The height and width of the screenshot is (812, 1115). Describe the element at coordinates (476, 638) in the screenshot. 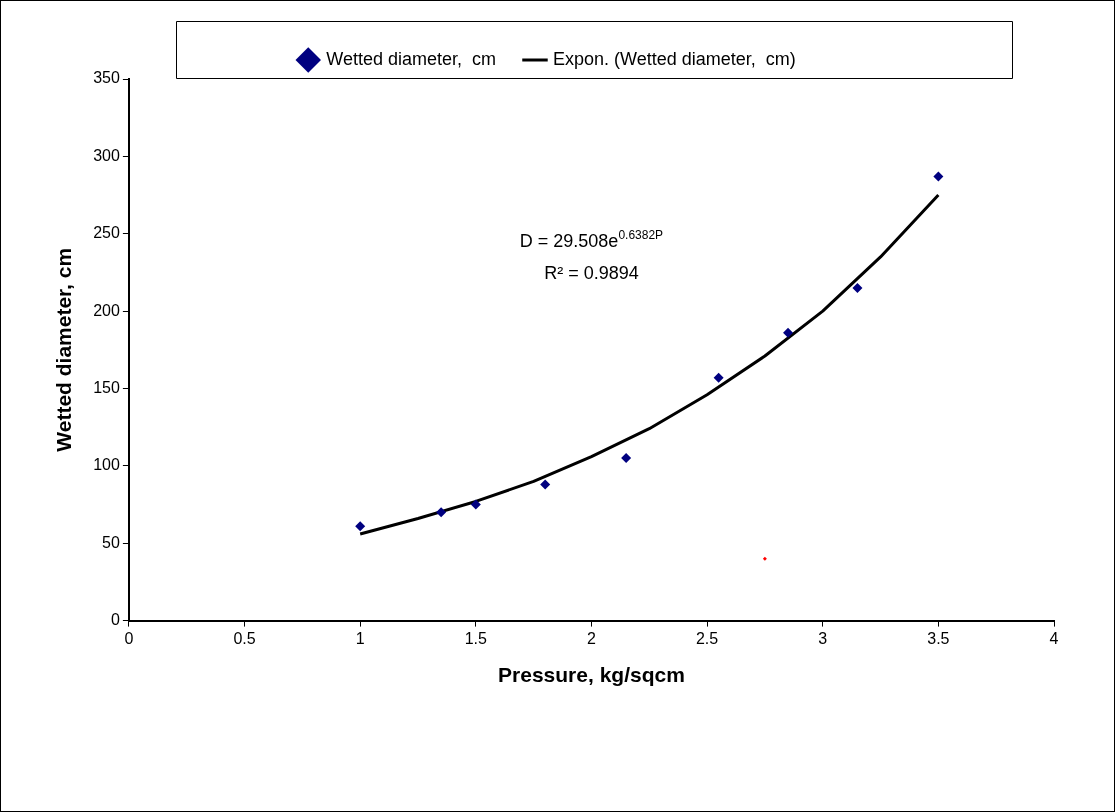

I see `x-tick-label: 1.5` at that location.